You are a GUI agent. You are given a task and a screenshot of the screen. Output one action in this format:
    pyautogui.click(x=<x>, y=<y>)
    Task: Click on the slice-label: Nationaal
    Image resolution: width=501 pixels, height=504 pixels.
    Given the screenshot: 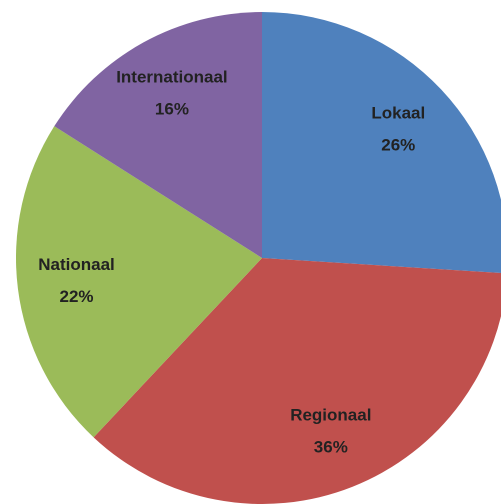 What is the action you would take?
    pyautogui.click(x=76, y=264)
    